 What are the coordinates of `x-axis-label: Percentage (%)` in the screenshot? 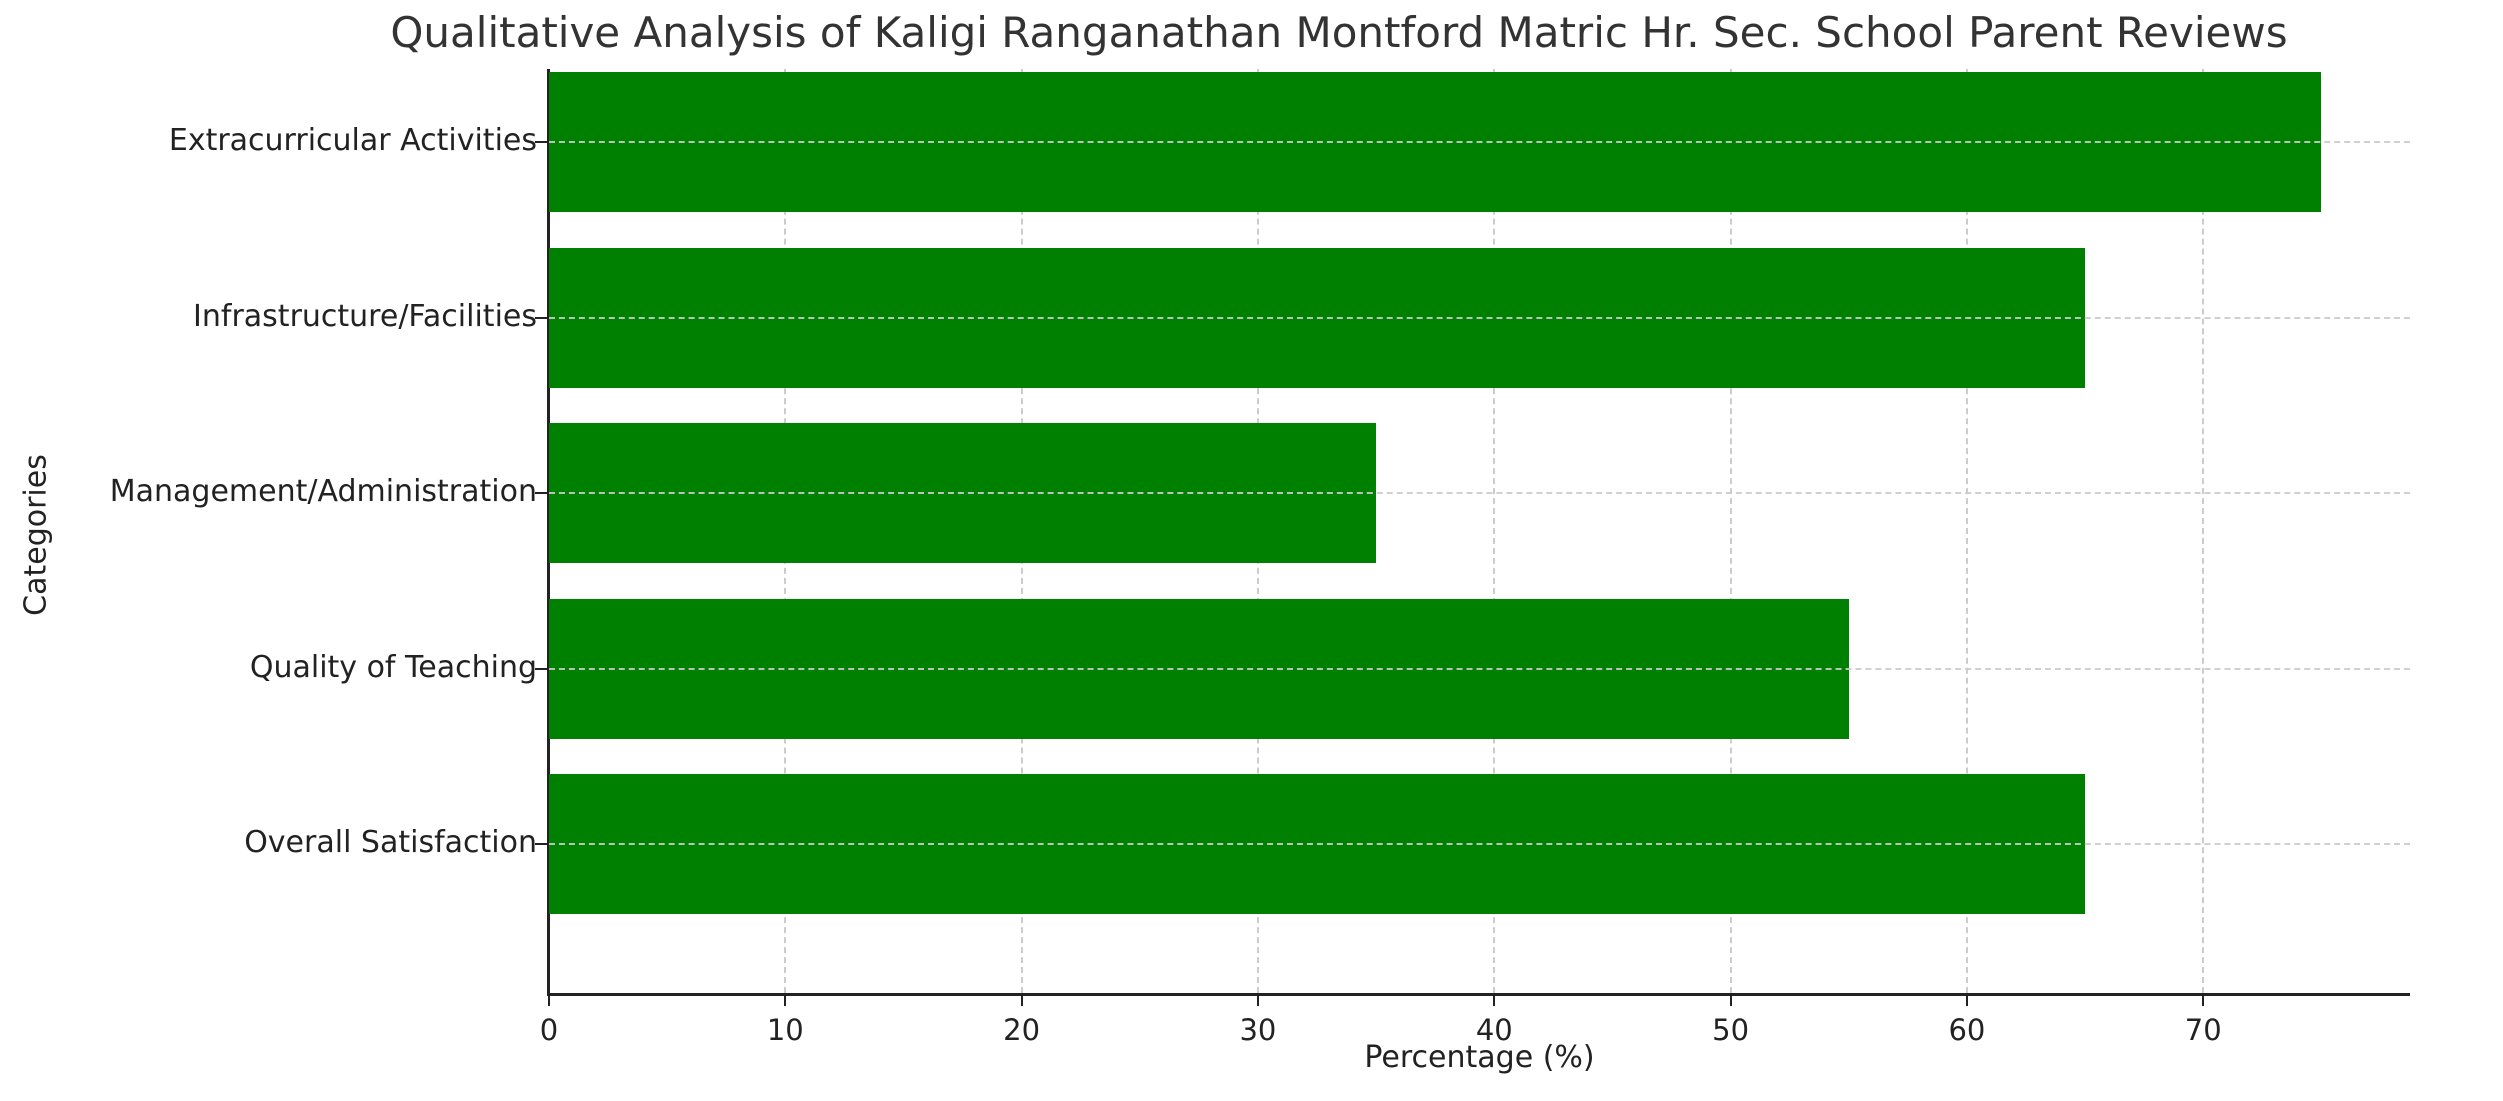 It's located at (1479, 1057).